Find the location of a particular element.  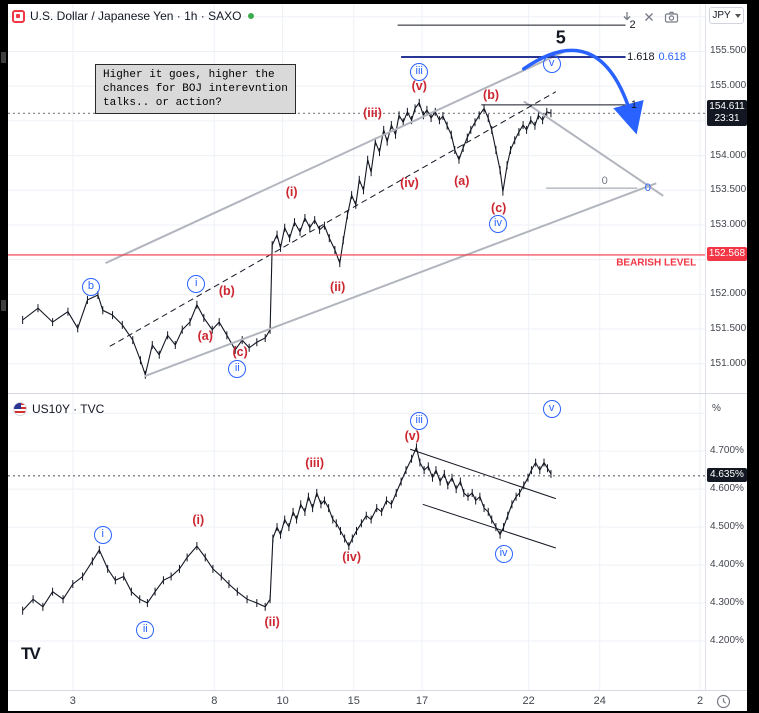

price-scale-label: 4.600% is located at coordinates (727, 489).